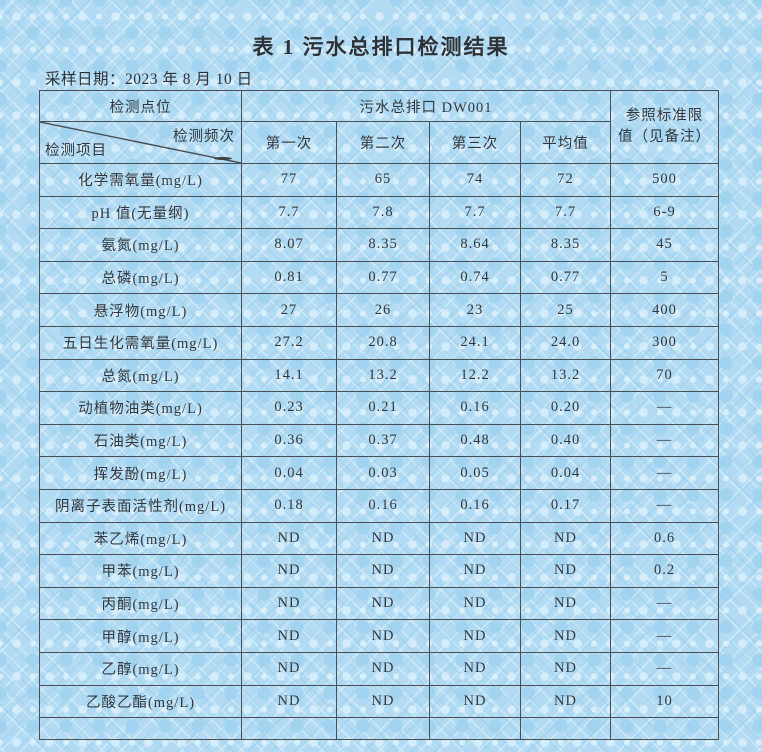 Image resolution: width=762 pixels, height=752 pixels. What do you see at coordinates (565, 729) in the screenshot?
I see `value-cell-avg` at bounding box center [565, 729].